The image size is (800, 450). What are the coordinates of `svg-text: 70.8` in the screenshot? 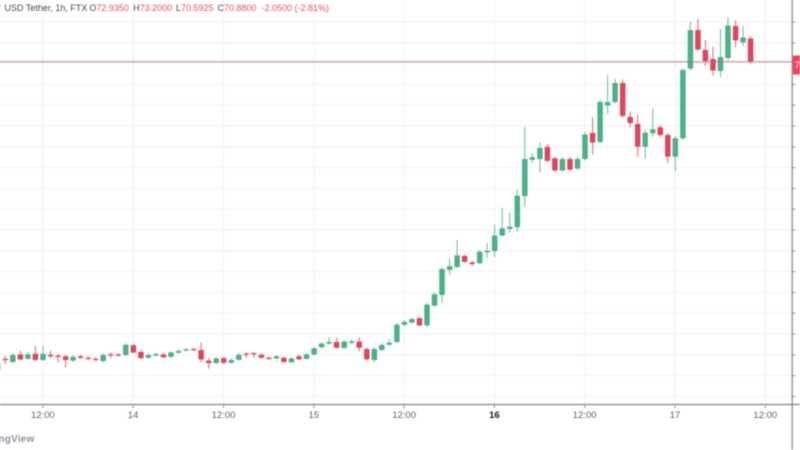 It's located at (797, 65).